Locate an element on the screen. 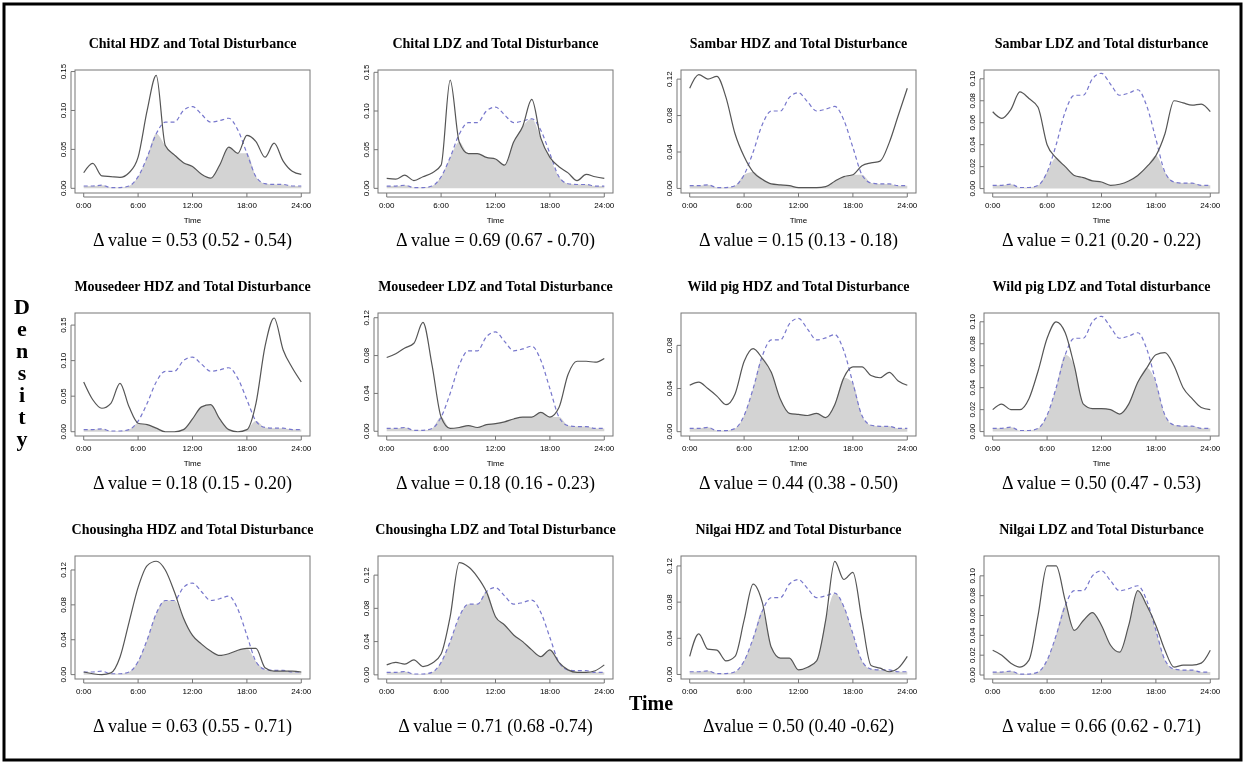  text: Δ value = 0.71 (0.68 -0.74) is located at coordinates (495, 726).